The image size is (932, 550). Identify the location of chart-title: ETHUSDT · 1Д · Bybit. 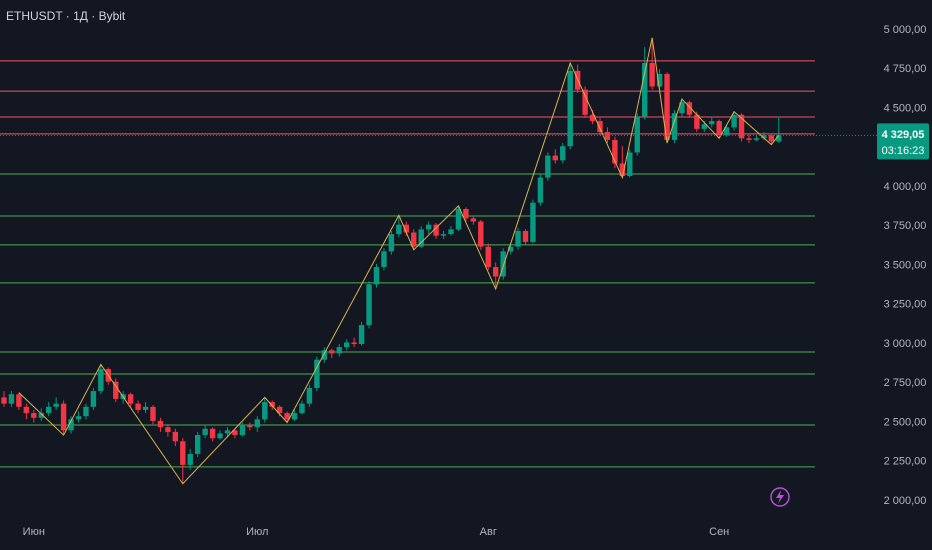
(66, 16).